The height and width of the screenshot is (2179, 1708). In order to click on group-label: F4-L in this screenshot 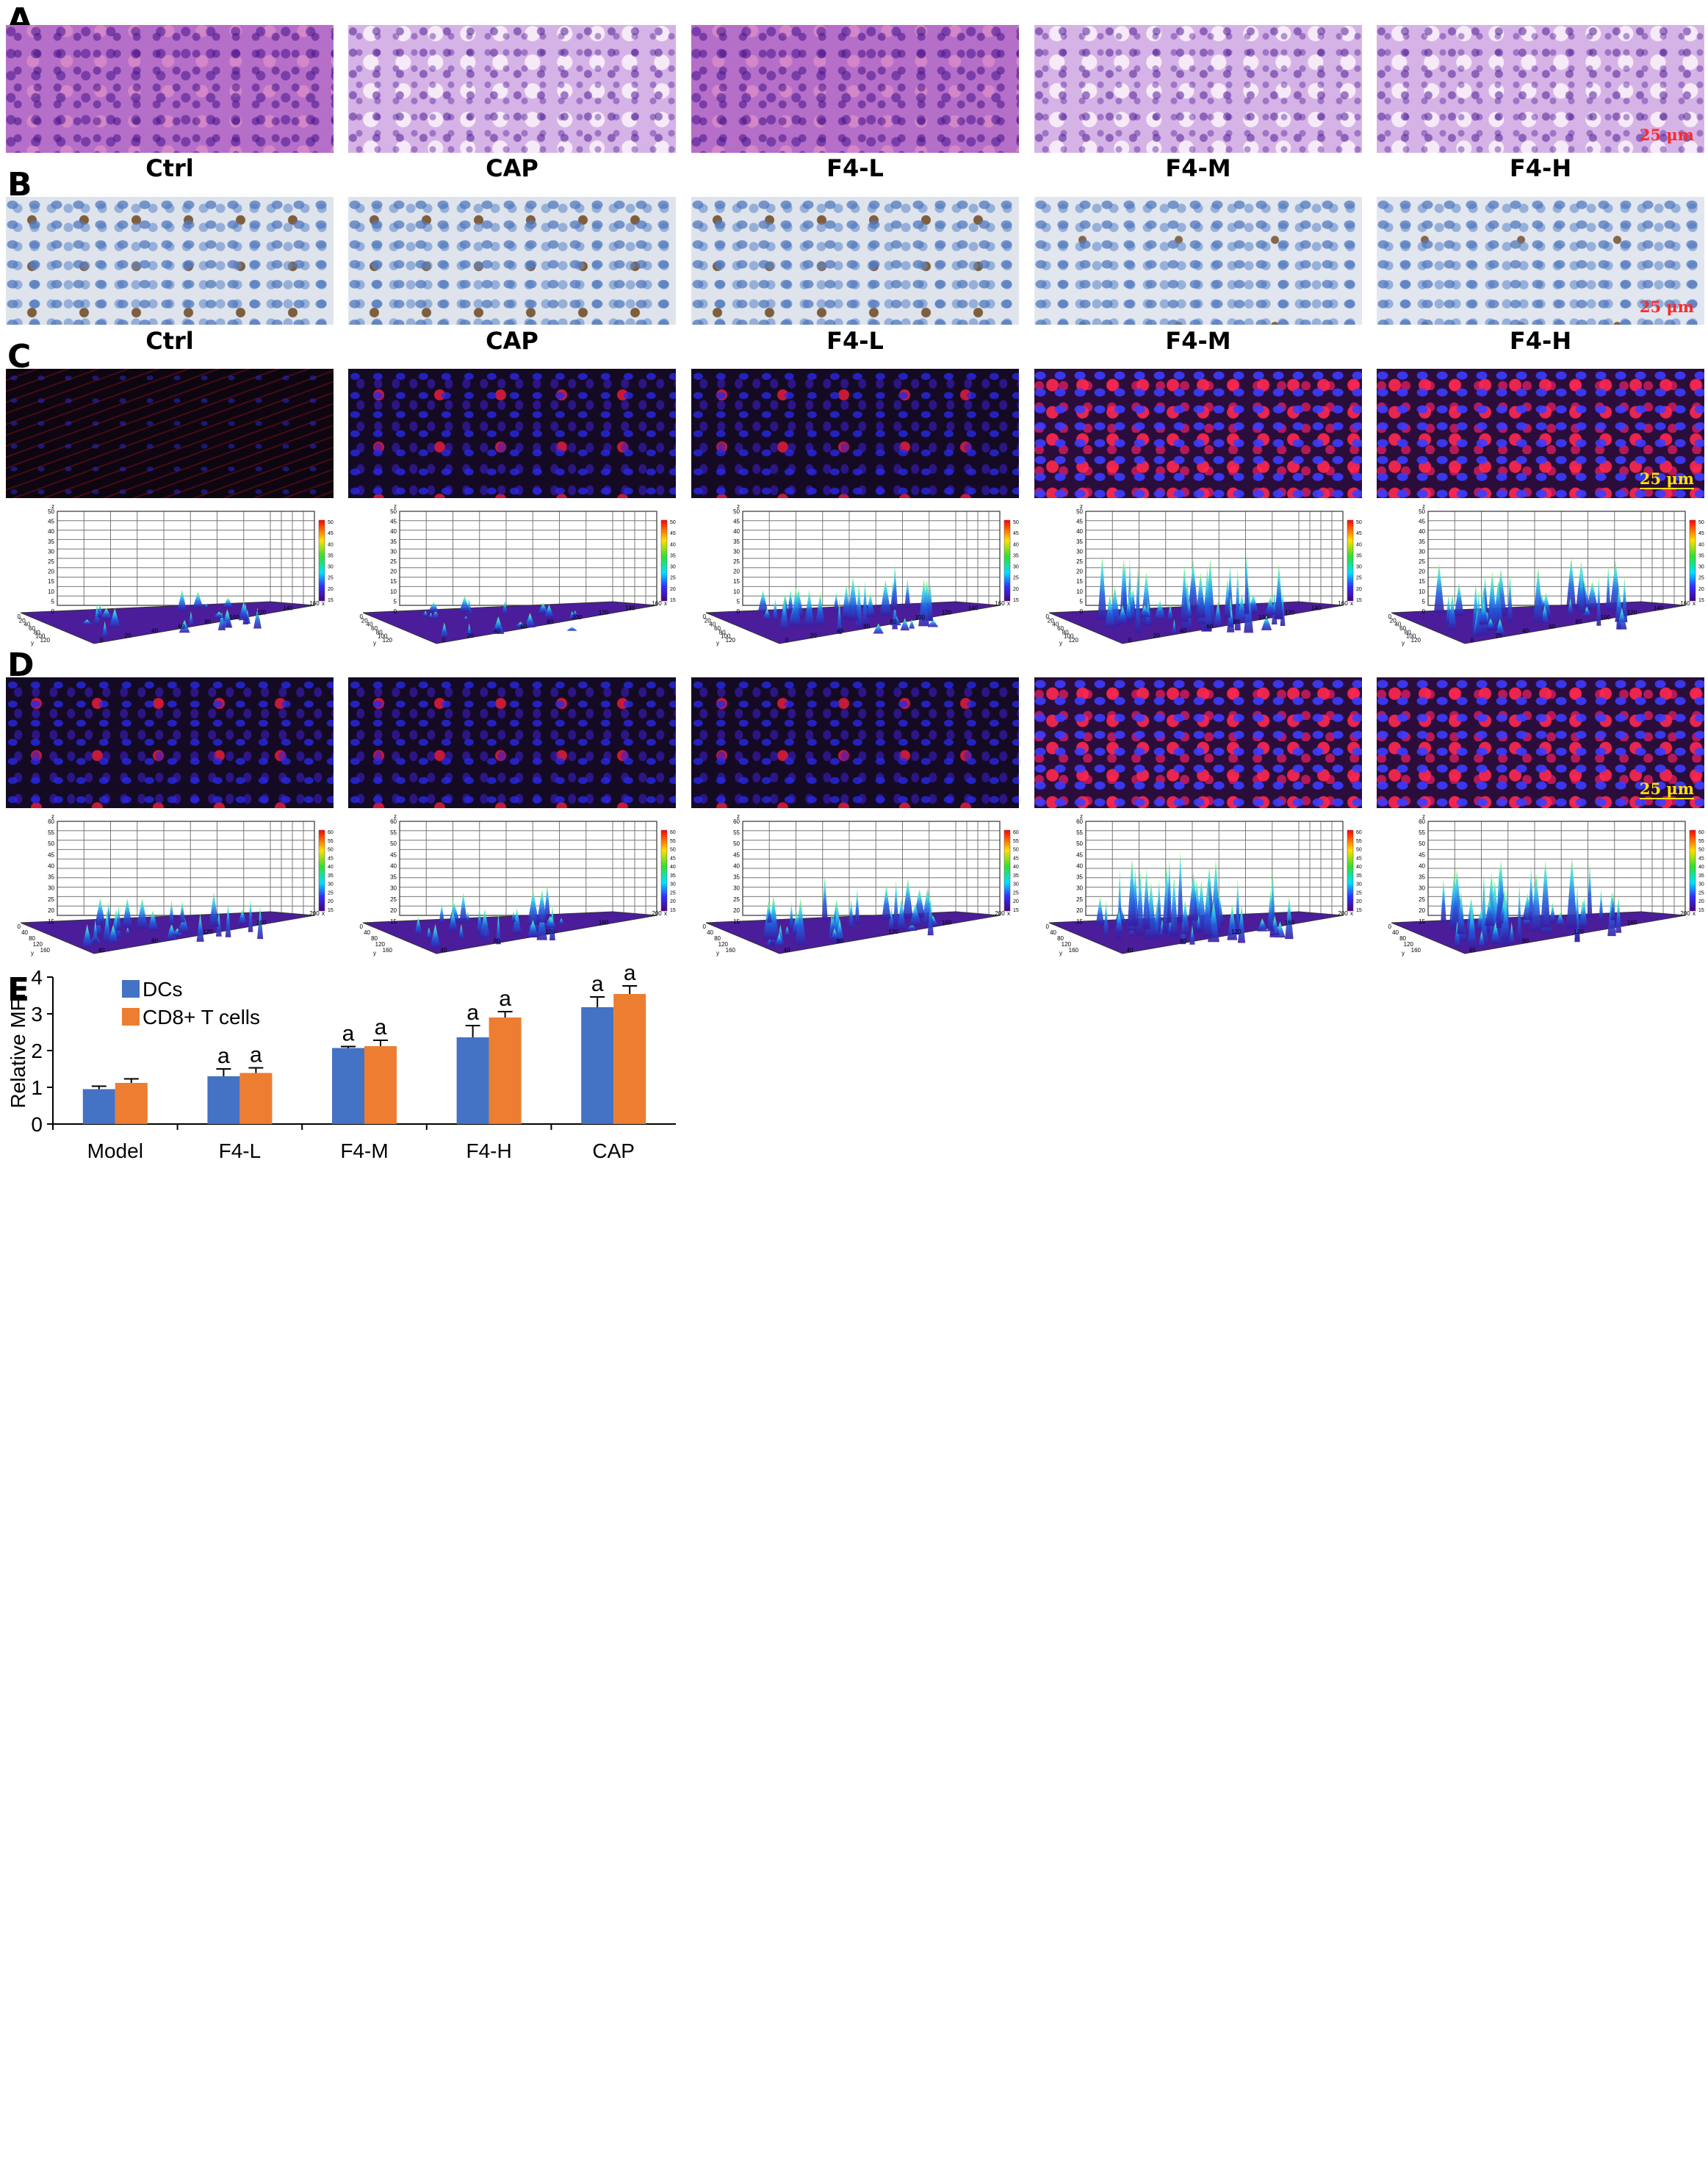, I will do `click(855, 168)`.